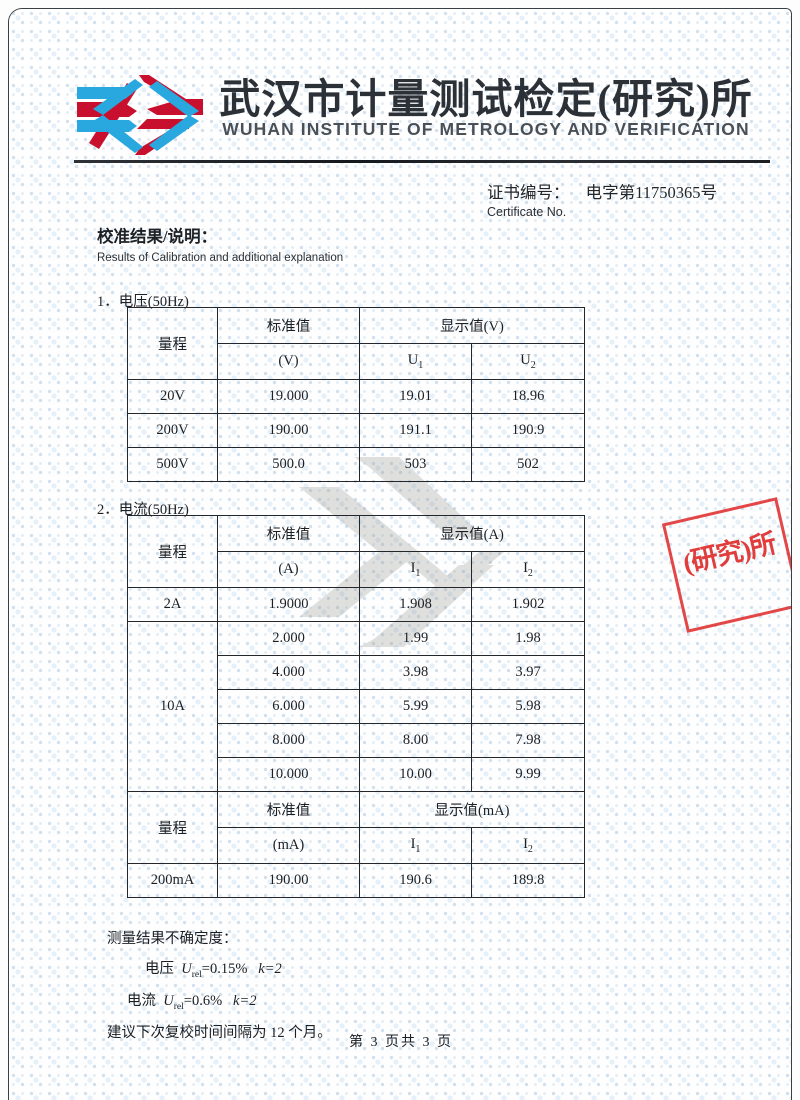  What do you see at coordinates (288, 774) in the screenshot?
I see `cell-standard: 10.000` at bounding box center [288, 774].